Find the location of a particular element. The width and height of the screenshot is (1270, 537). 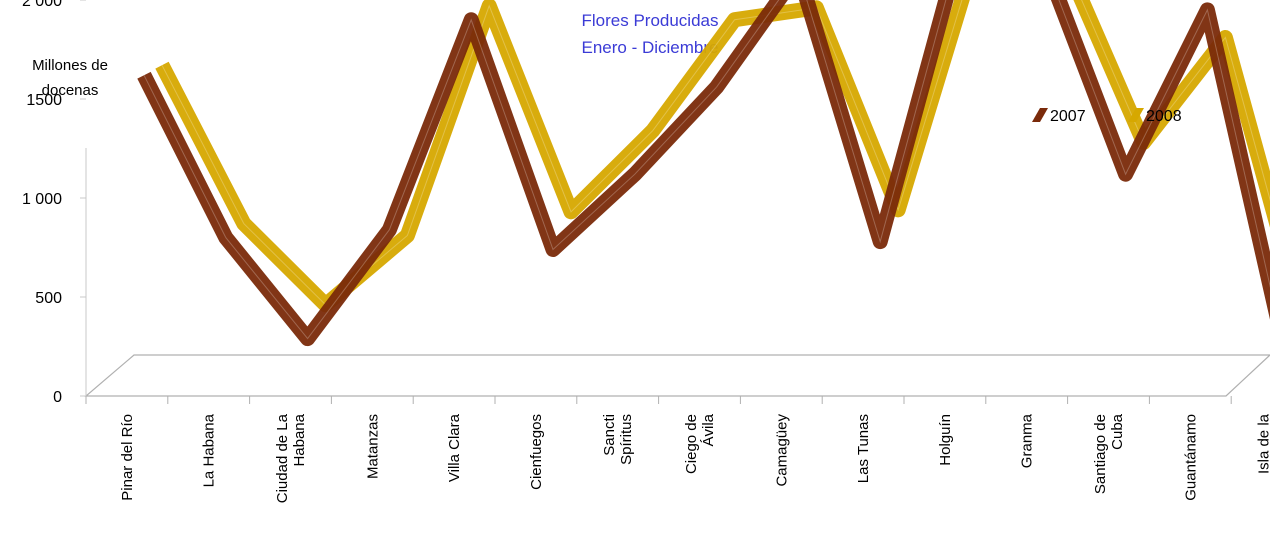

y-axis-label-line-2: docenas is located at coordinates (70, 90).